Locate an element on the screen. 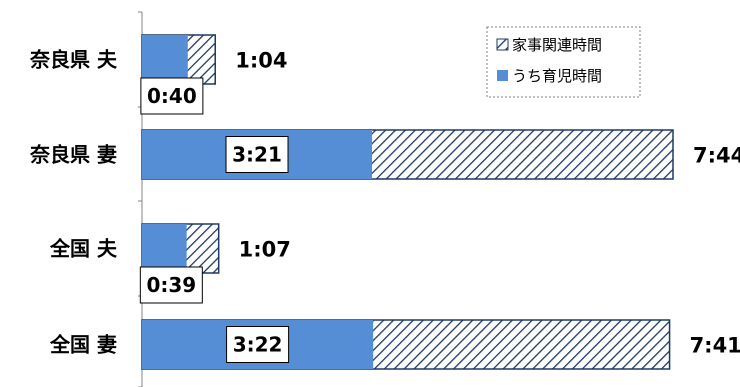 This screenshot has width=740, height=387. childcare-label-2: 0:39 is located at coordinates (171, 285).